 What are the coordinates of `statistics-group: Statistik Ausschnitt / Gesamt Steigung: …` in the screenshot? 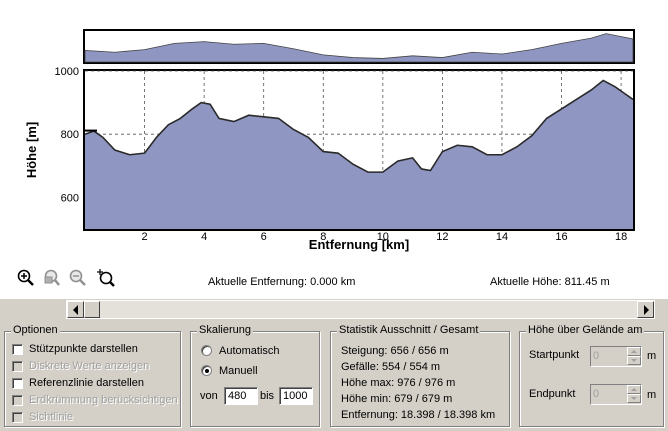 It's located at (420, 375).